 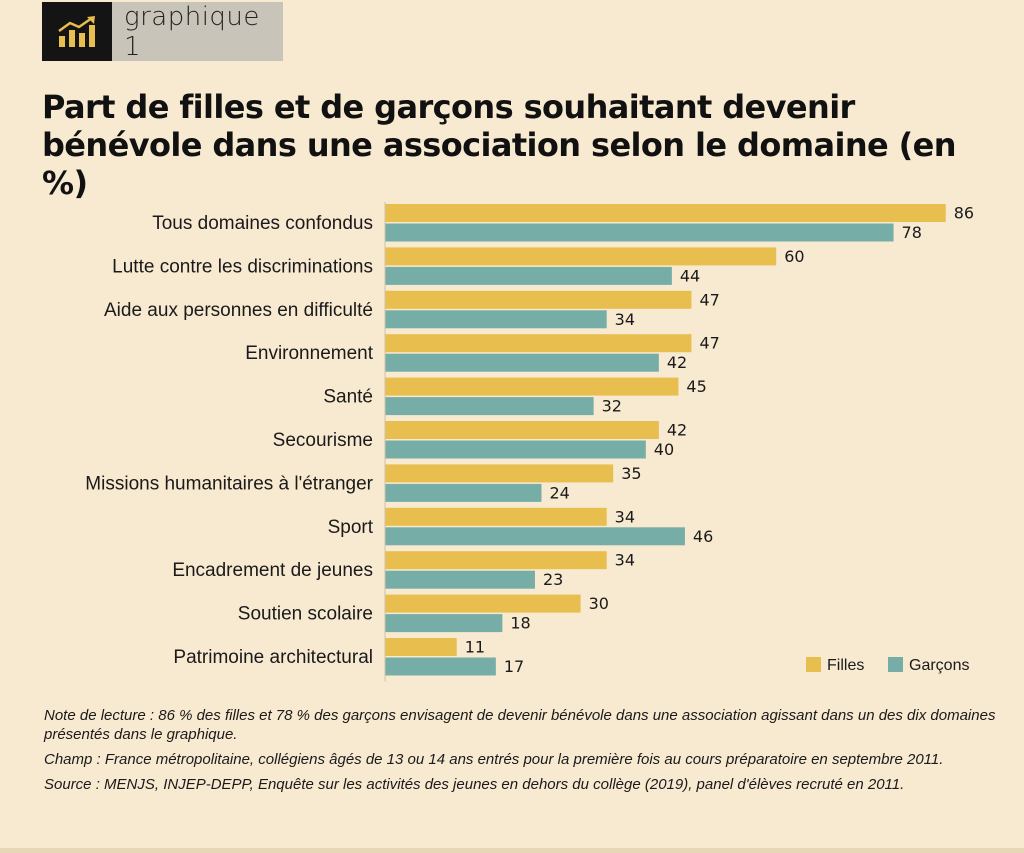 What do you see at coordinates (696, 386) in the screenshot?
I see `data-label-filles-sante: 45` at bounding box center [696, 386].